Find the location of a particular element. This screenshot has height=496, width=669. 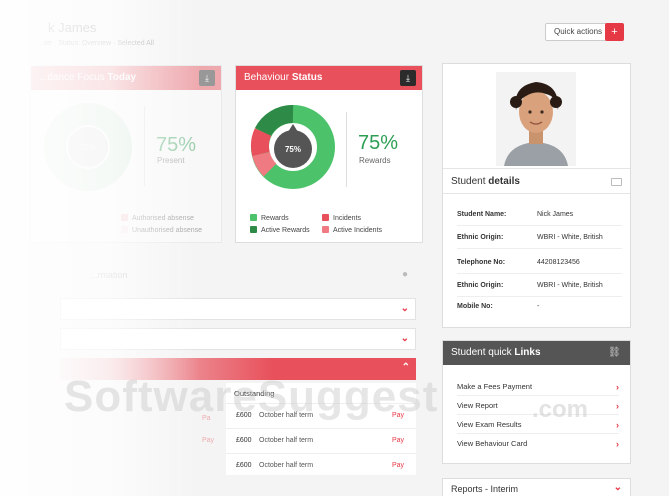

quick-link-view-report: View Report › is located at coordinates (538, 406).